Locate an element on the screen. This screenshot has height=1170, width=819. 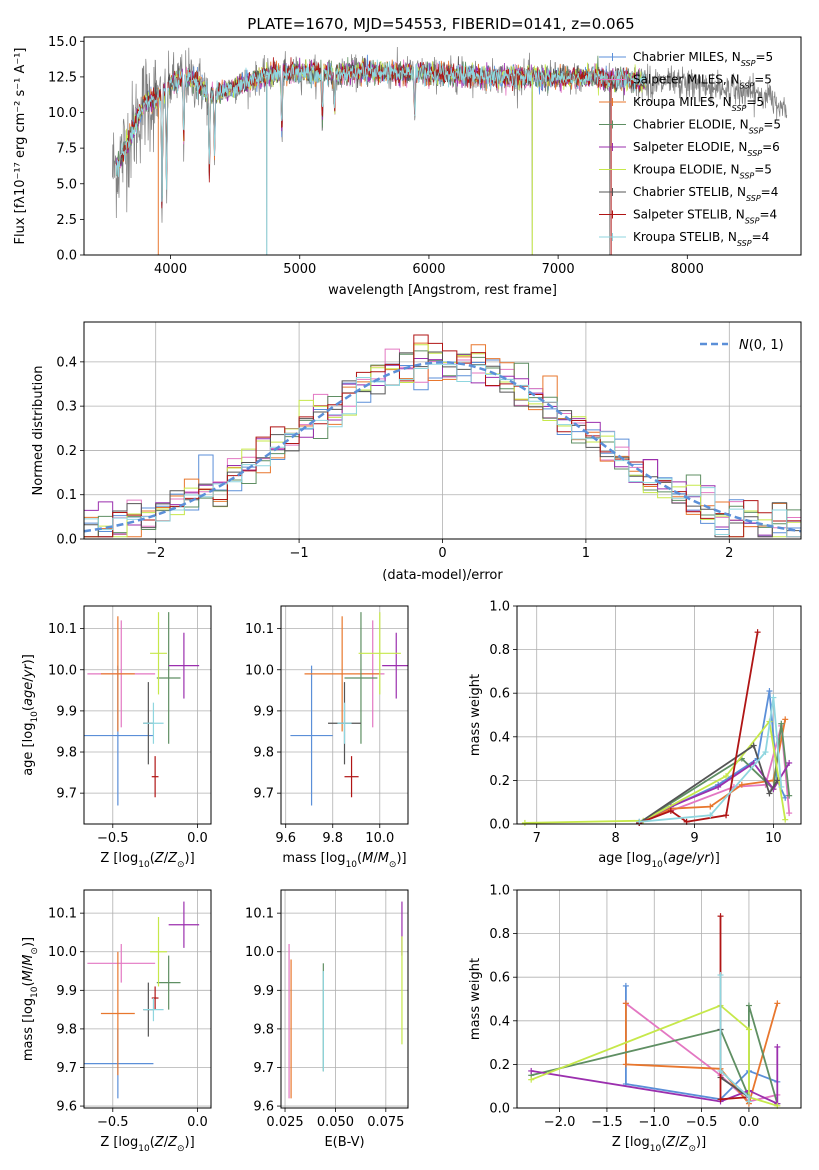
legend-item-chabrier_miles: Chabrier MILES, NSSP=5 is located at coordinates (686, 59).